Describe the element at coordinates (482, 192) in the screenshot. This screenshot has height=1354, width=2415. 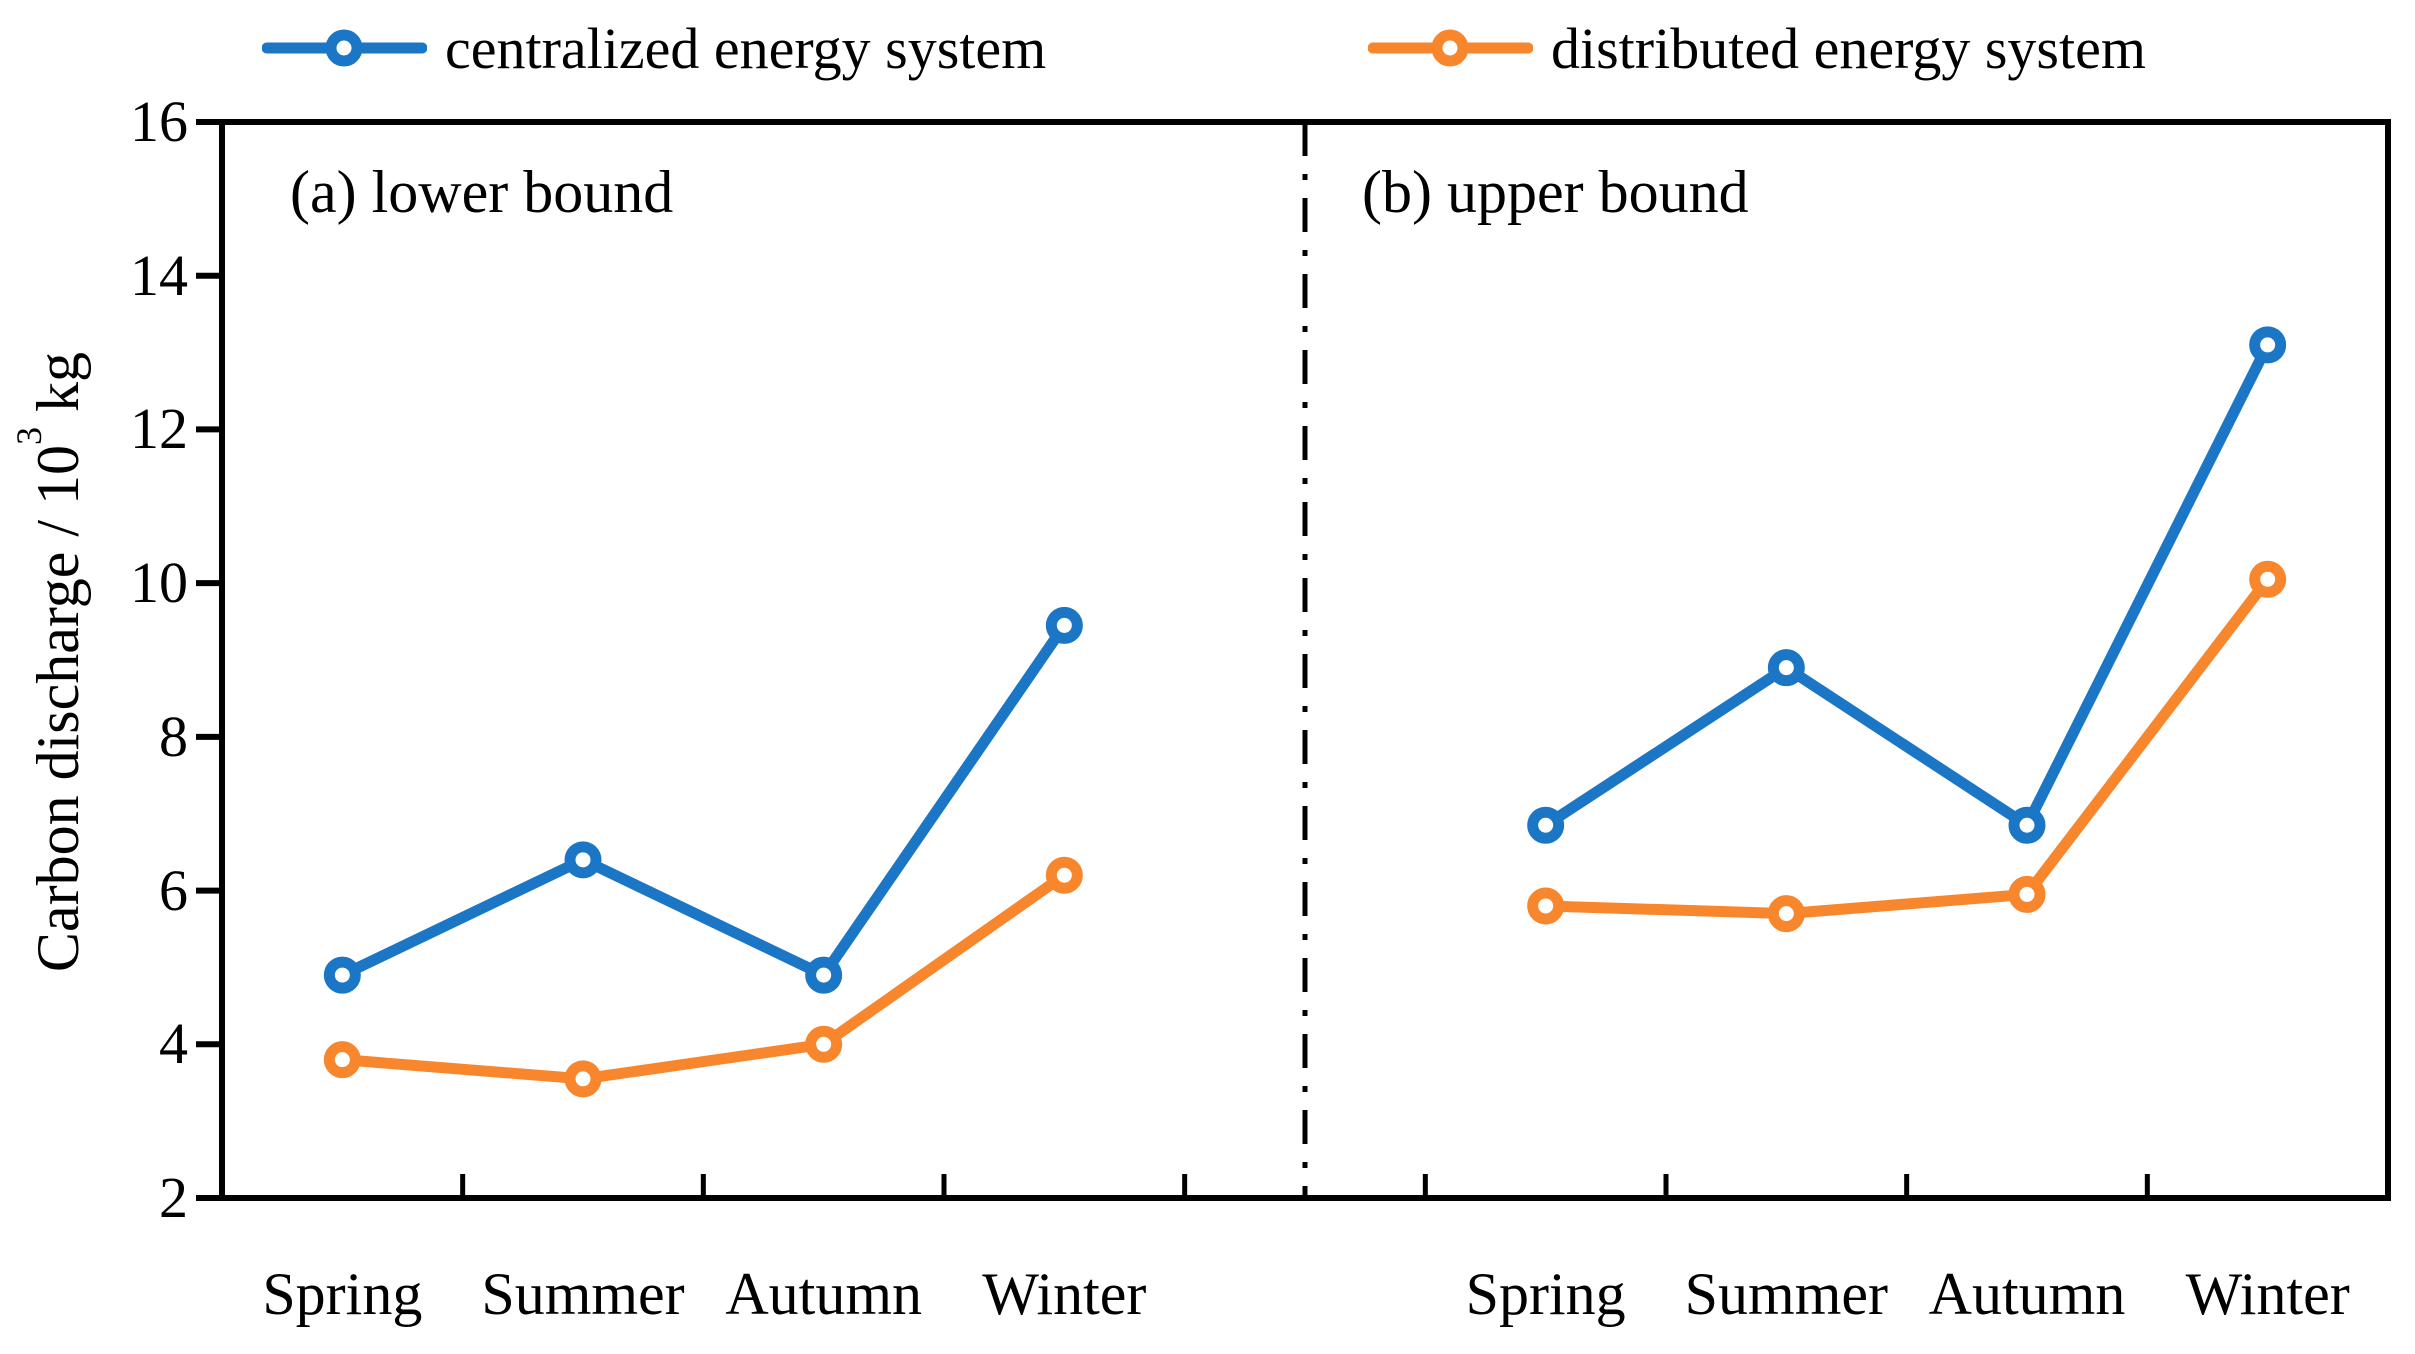
I see `panel-a-title: (a) lower bound` at that location.